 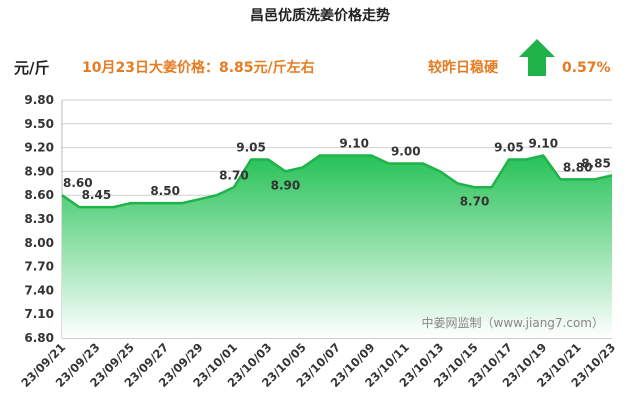 What do you see at coordinates (578, 167) in the screenshot?
I see `data-label: 8.80` at bounding box center [578, 167].